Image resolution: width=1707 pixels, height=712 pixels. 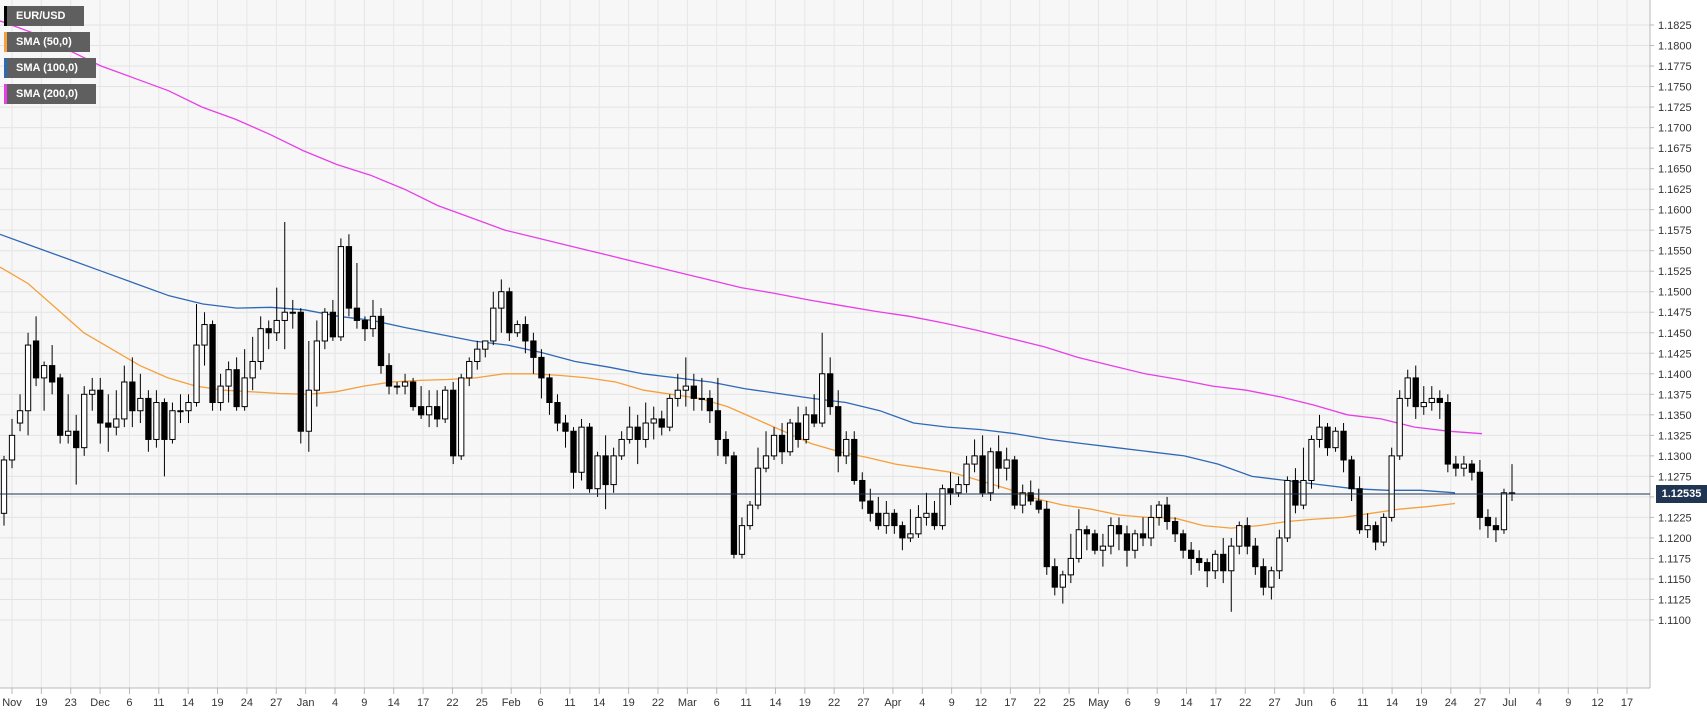 What do you see at coordinates (5, 42) in the screenshot?
I see `legend-swatch-sma50` at bounding box center [5, 42].